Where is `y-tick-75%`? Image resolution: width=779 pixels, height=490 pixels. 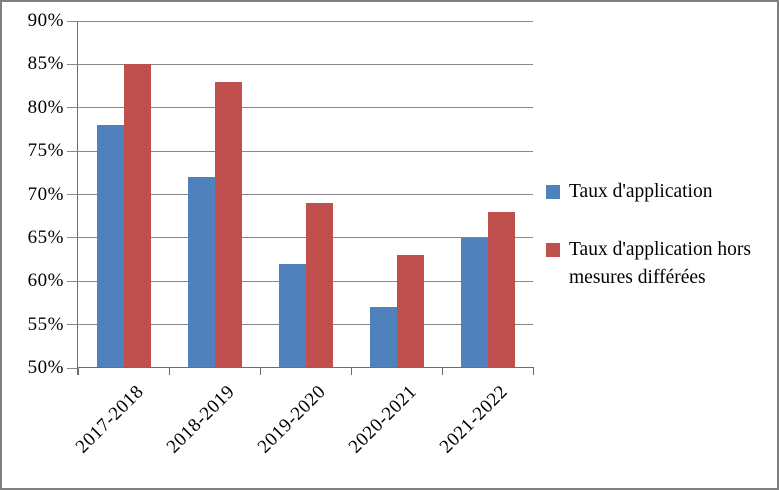 y-tick-75% is located at coordinates (72, 151).